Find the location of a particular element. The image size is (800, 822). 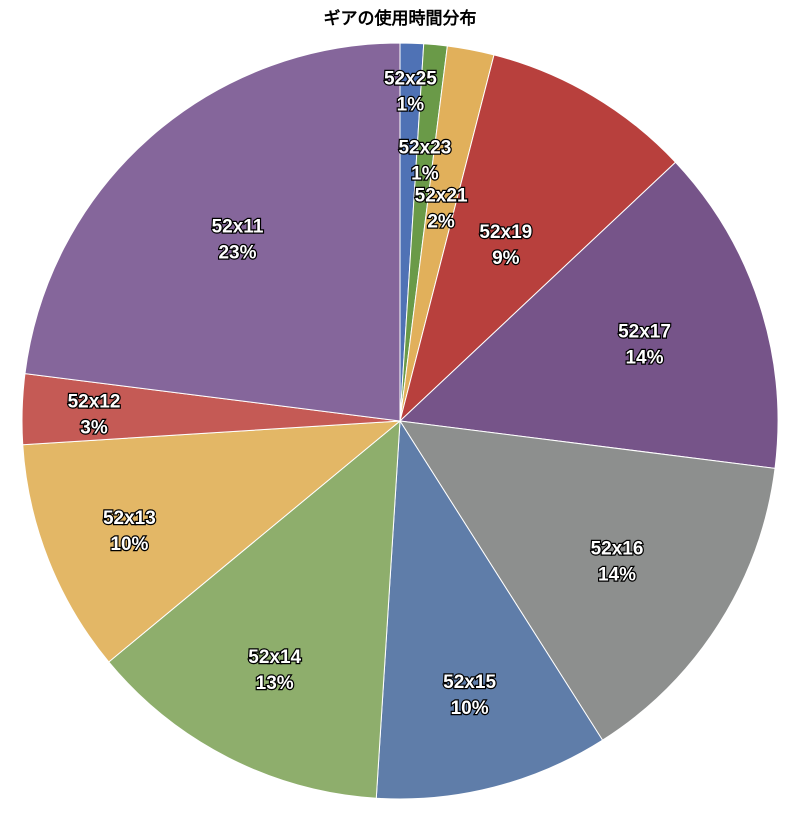

slice-percent-52x23: 1% is located at coordinates (425, 174).